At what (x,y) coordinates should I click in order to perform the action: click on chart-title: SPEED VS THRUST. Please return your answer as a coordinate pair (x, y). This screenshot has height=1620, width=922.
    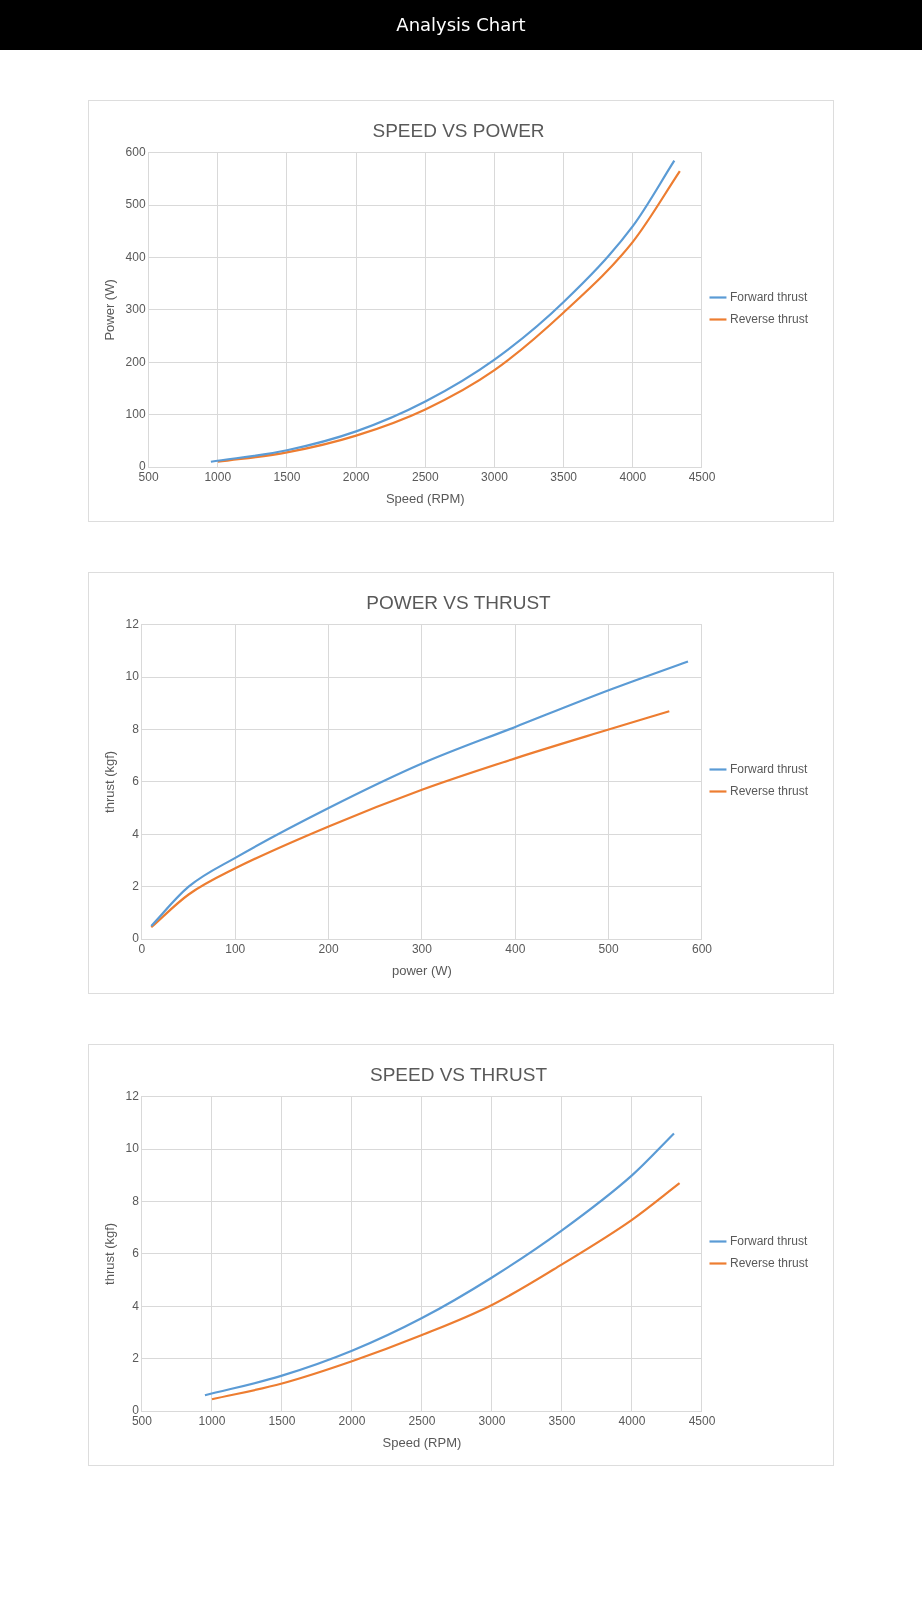
    Looking at the image, I should click on (458, 1074).